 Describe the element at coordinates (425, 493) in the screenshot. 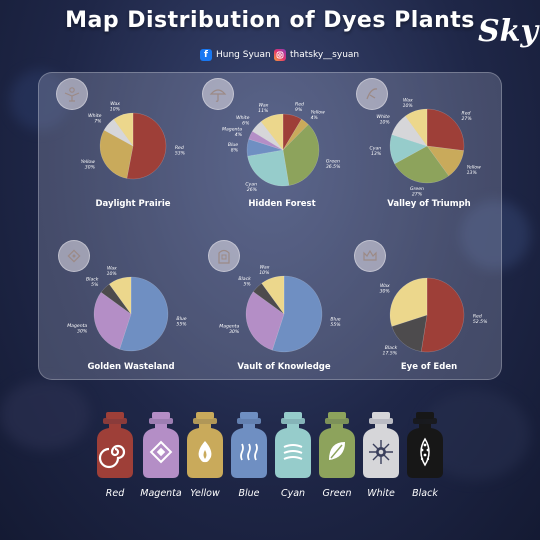

I see `legend-label-black: Black` at that location.